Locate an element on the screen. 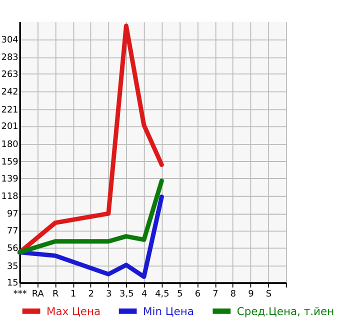 Image resolution: width=345 pixels, height=335 pixels. y-tick-label: 15 is located at coordinates (12, 283).